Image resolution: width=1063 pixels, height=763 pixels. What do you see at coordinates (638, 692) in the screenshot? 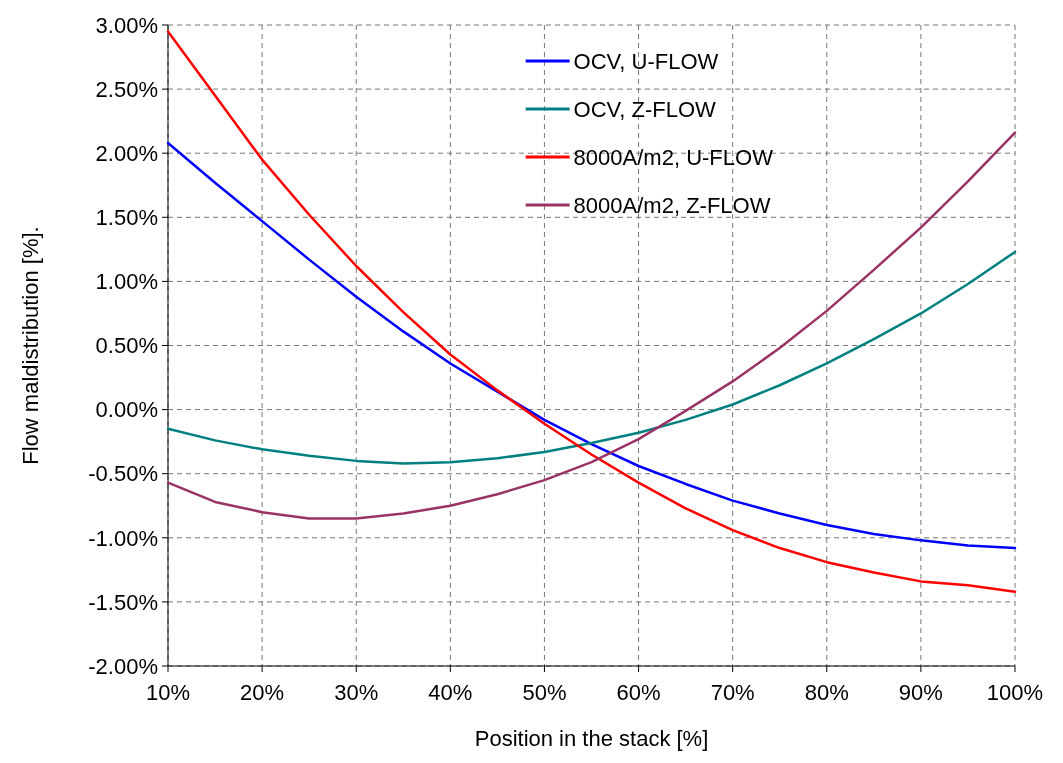
I see `x-tick-label: 60%` at bounding box center [638, 692].